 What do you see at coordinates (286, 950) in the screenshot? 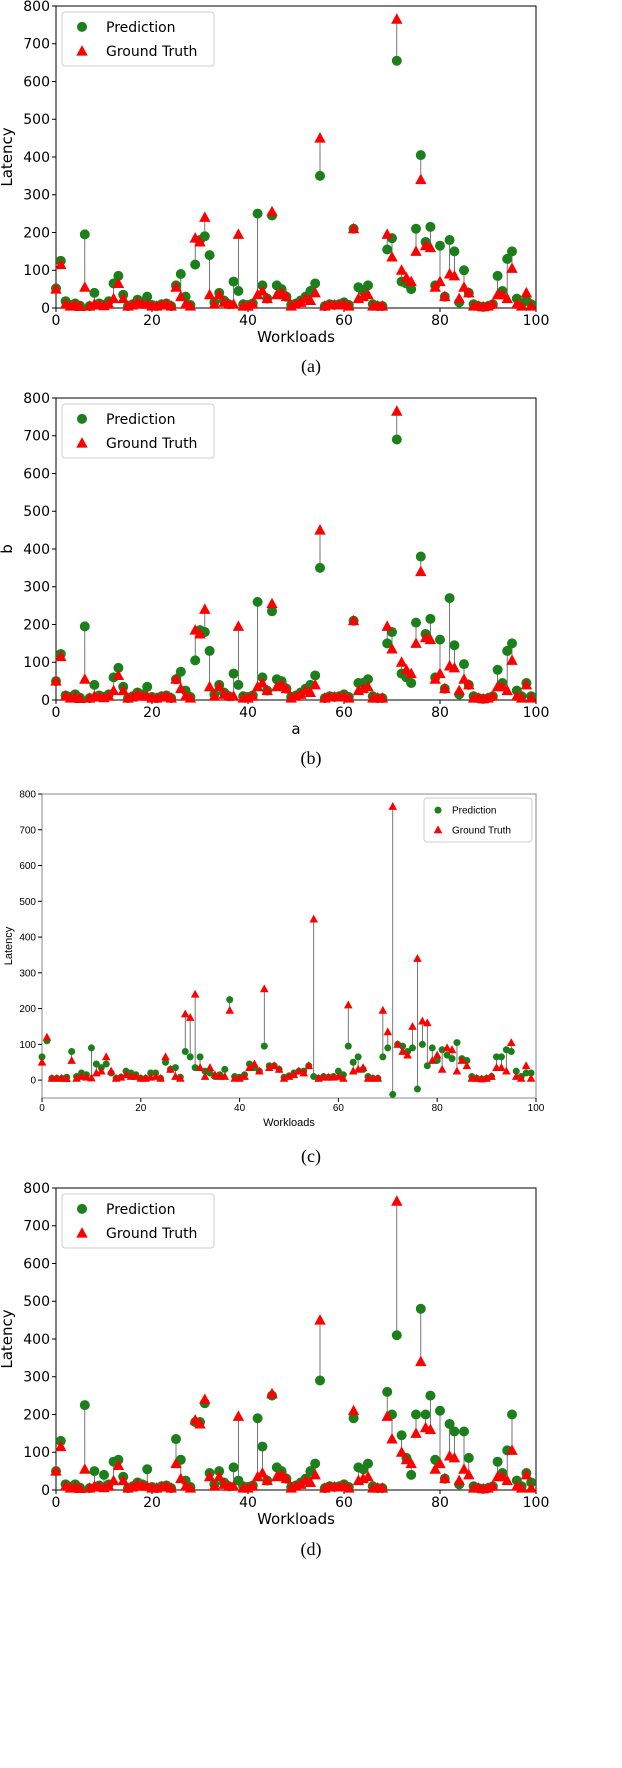
I see `error-stems` at bounding box center [286, 950].